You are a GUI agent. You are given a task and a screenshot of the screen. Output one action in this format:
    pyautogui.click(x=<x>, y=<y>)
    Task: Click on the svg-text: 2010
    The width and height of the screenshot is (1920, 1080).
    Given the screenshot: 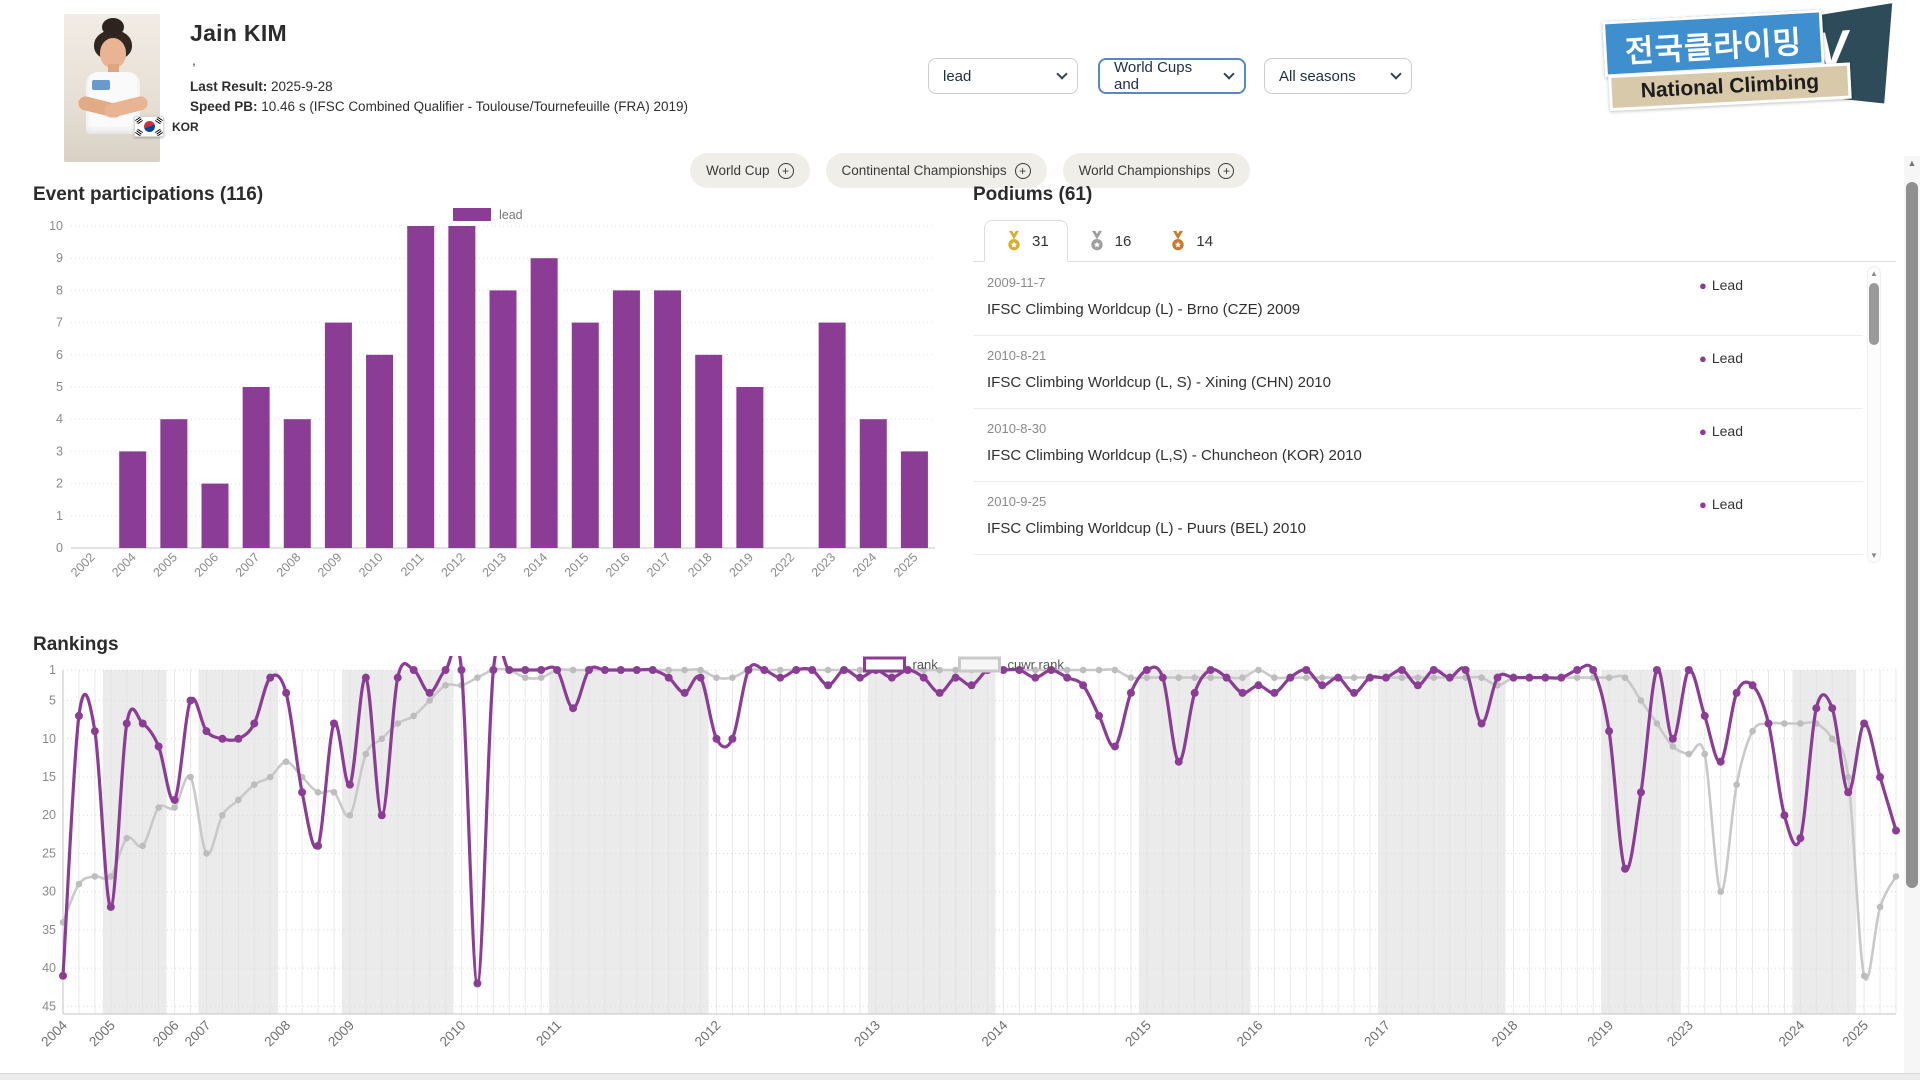 What is the action you would take?
    pyautogui.click(x=371, y=565)
    